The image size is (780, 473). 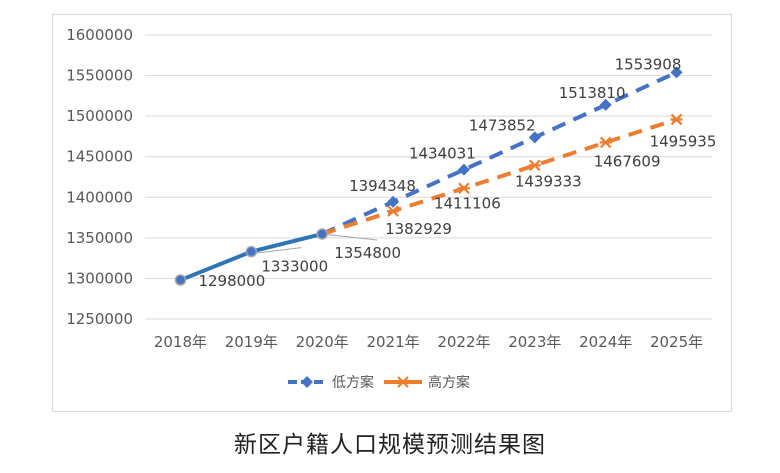 I want to click on data-label: 1439333, so click(x=548, y=181).